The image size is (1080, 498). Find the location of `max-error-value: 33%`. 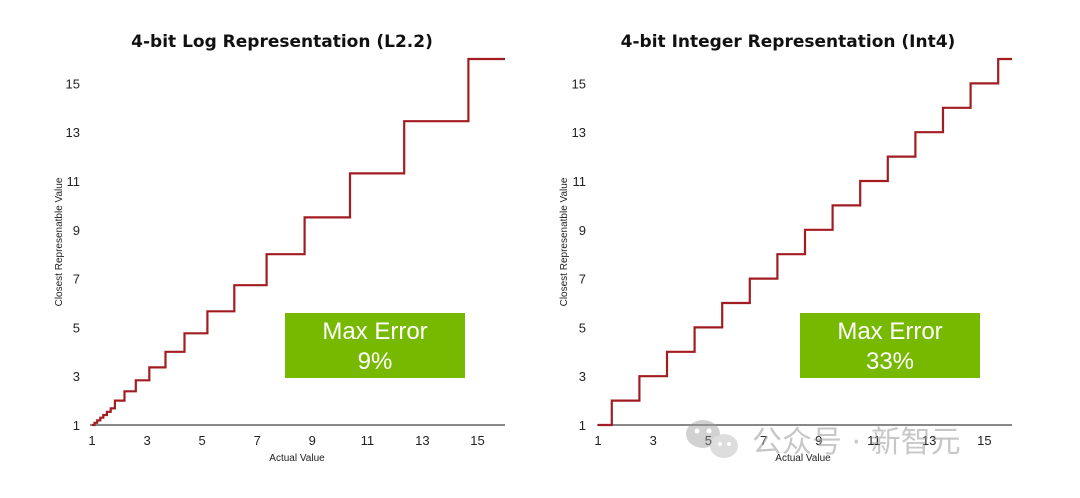

max-error-value: 33% is located at coordinates (890, 361).